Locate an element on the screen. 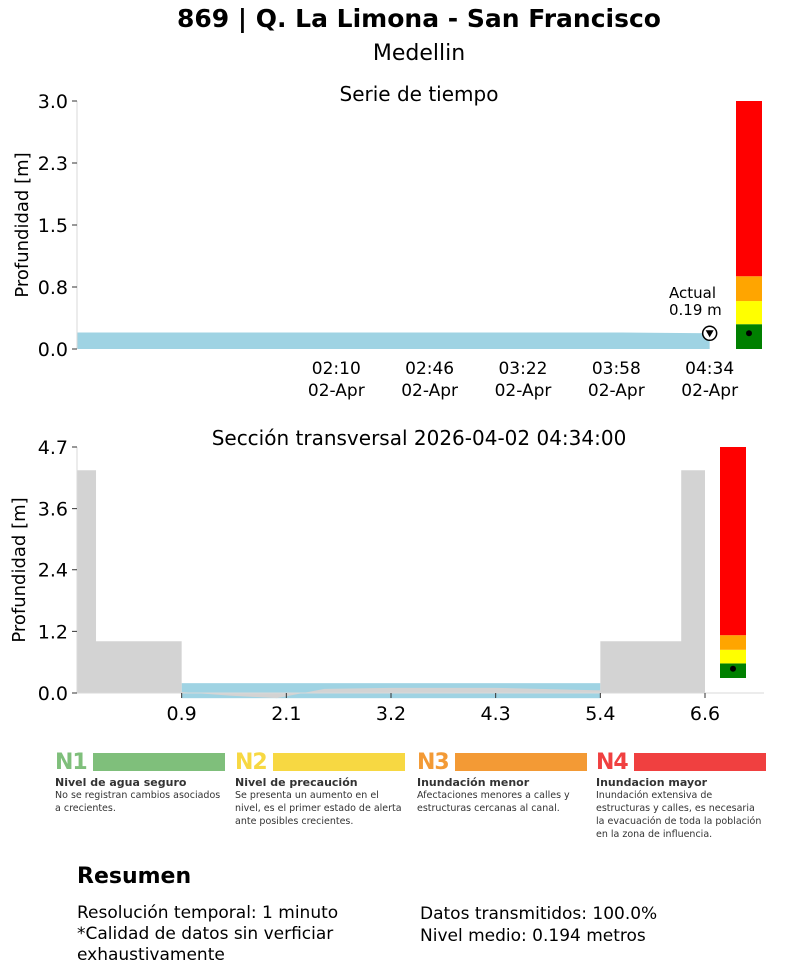  y-tick-label: 1.2 is located at coordinates (53, 632).